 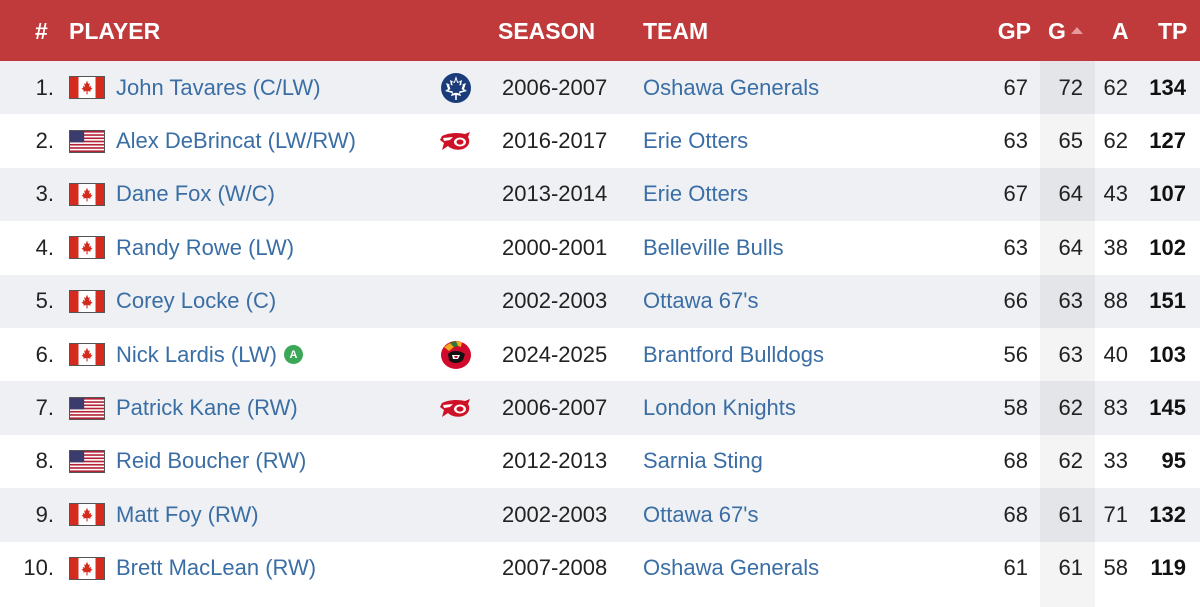 What do you see at coordinates (1115, 514) in the screenshot?
I see `assists-cell: 71` at bounding box center [1115, 514].